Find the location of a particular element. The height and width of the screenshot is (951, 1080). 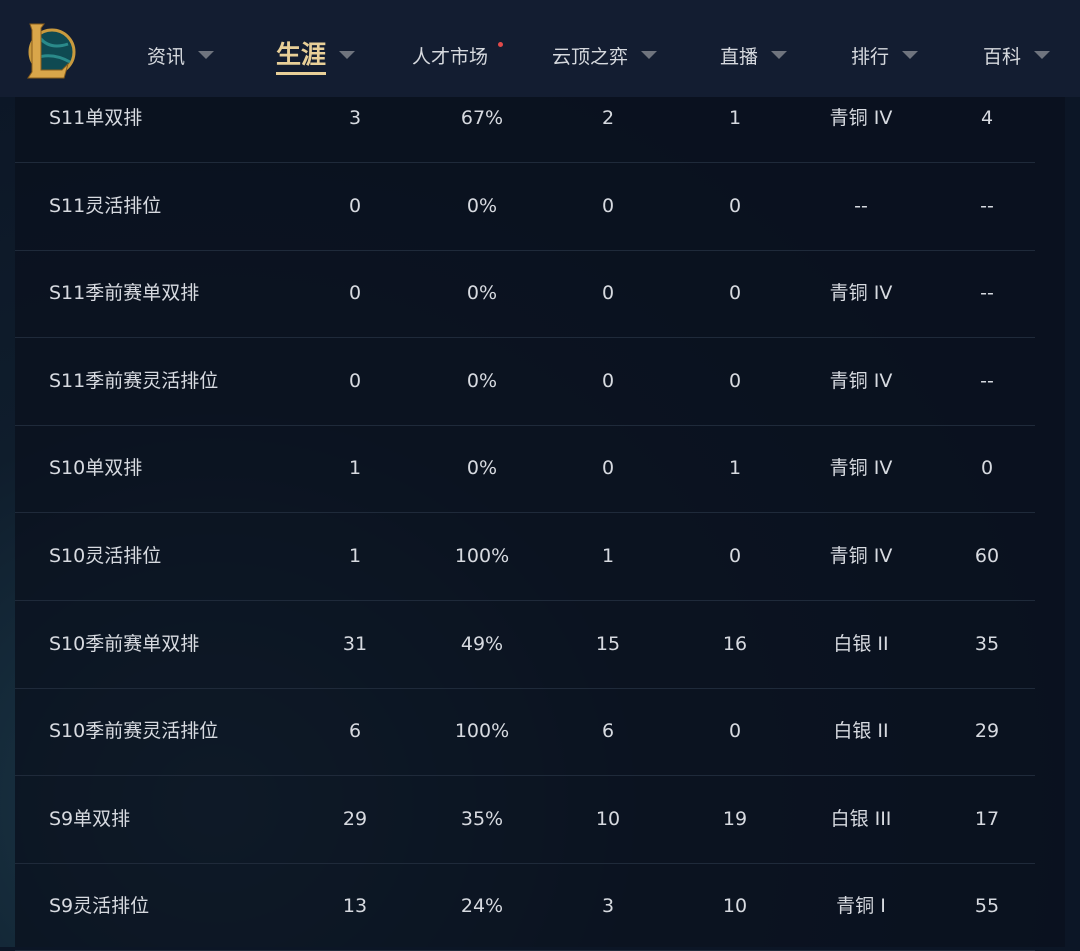

table-row: S11季前赛灵活排位 0 0% 0 0 青铜 IV -- is located at coordinates (525, 382).